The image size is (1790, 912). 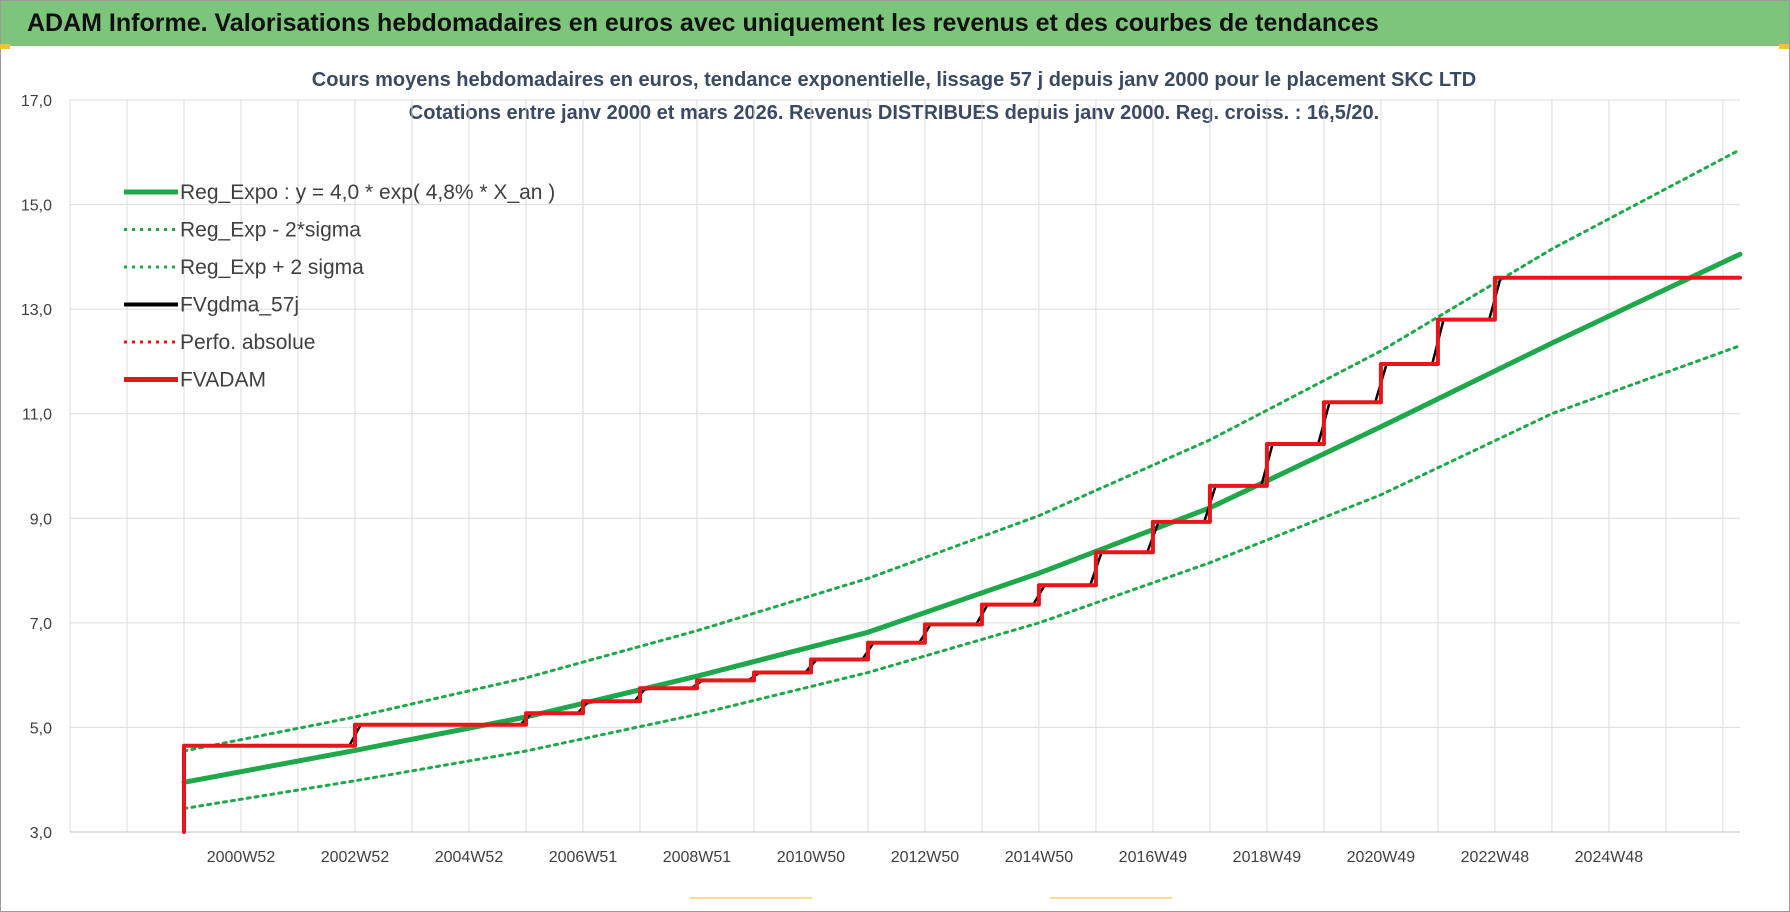 What do you see at coordinates (272, 267) in the screenshot?
I see `legend-label: Reg_Exp + 2 sigma` at bounding box center [272, 267].